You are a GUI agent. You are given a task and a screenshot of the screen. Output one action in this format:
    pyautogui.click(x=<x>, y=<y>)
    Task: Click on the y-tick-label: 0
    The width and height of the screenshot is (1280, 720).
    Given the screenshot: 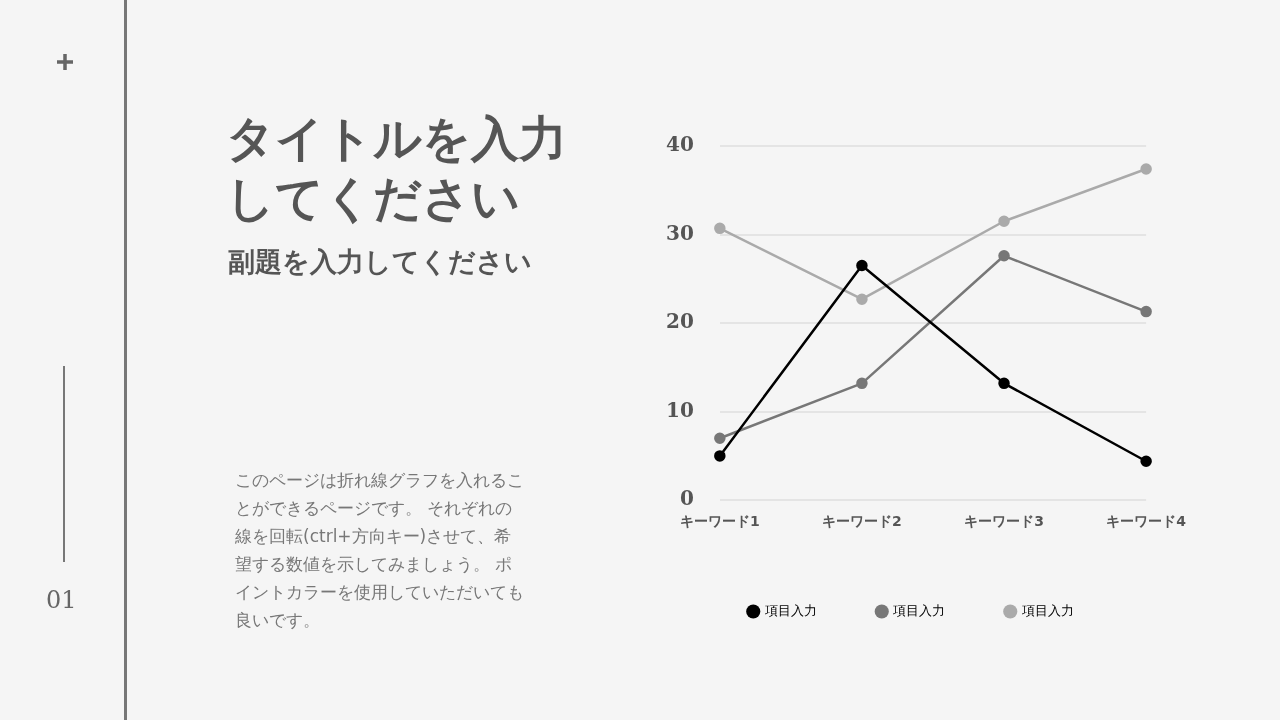 What is the action you would take?
    pyautogui.click(x=686, y=498)
    